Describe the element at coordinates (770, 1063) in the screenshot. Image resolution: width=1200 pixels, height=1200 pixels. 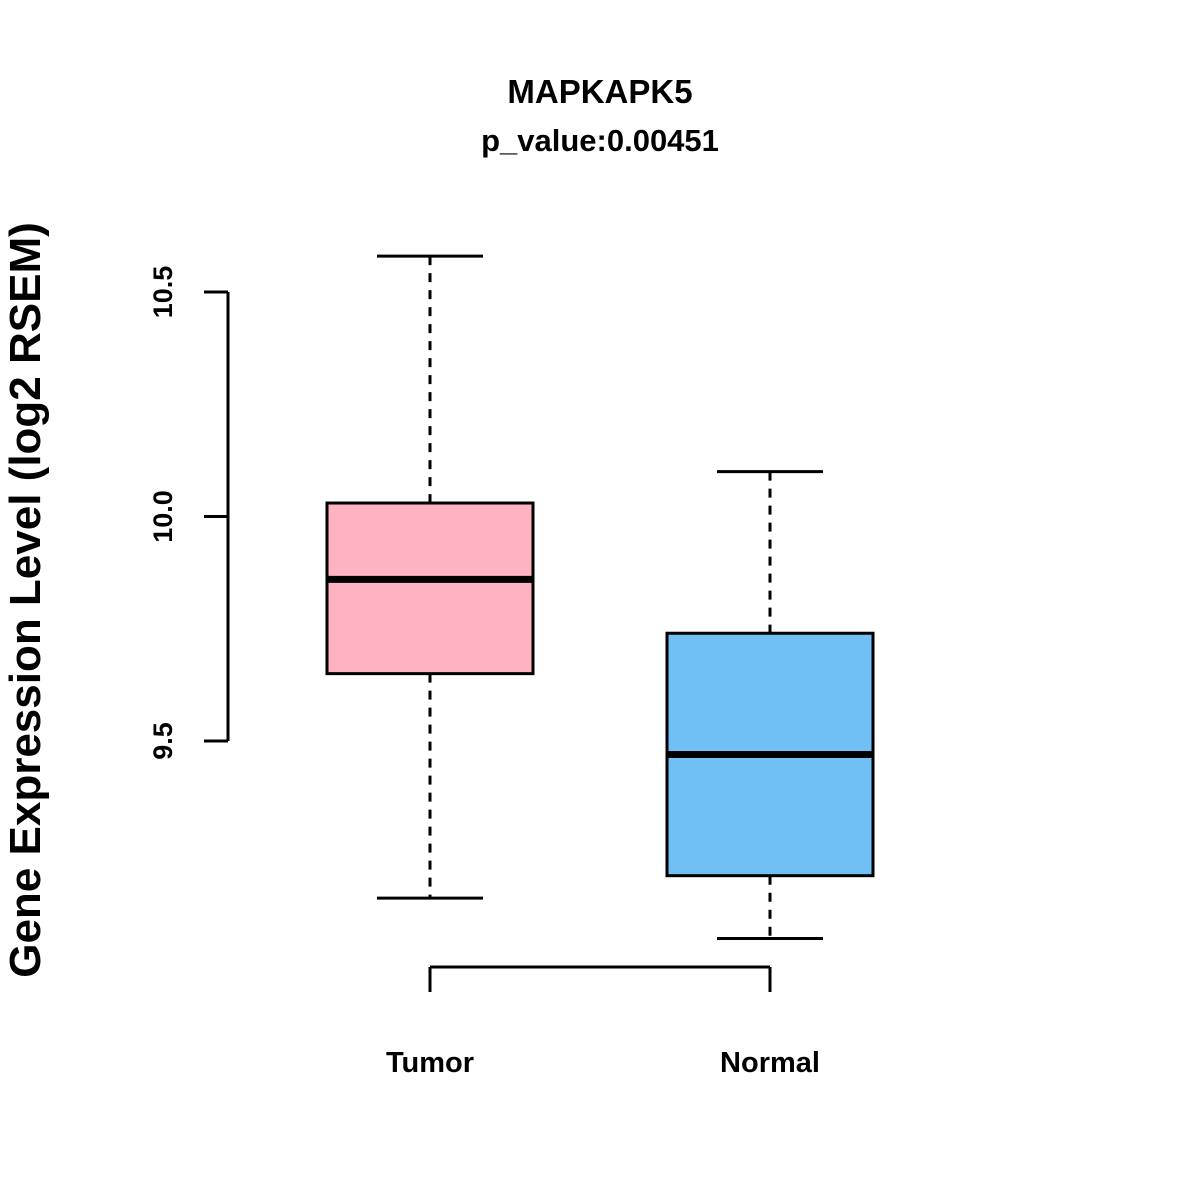
I see `category-label-normal: Normal` at that location.